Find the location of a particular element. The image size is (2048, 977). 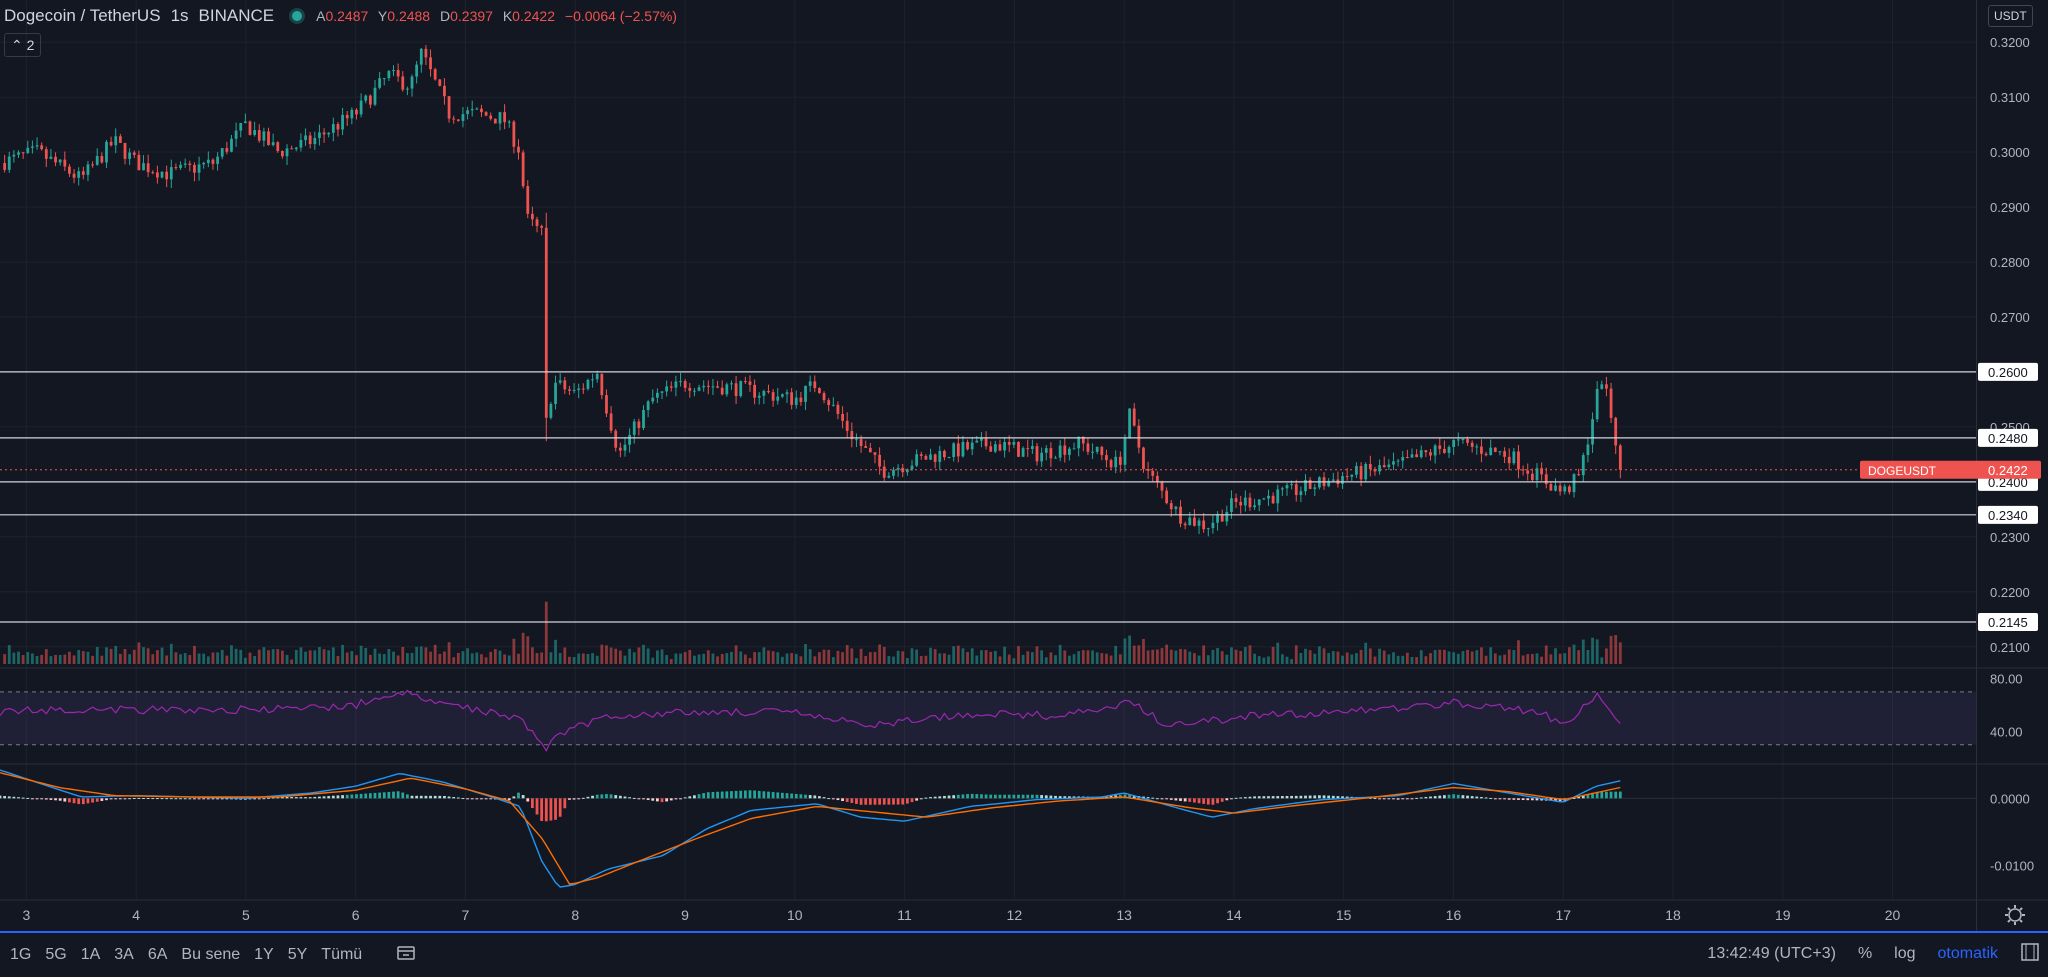

time-tick-label: 12 is located at coordinates (1015, 915).